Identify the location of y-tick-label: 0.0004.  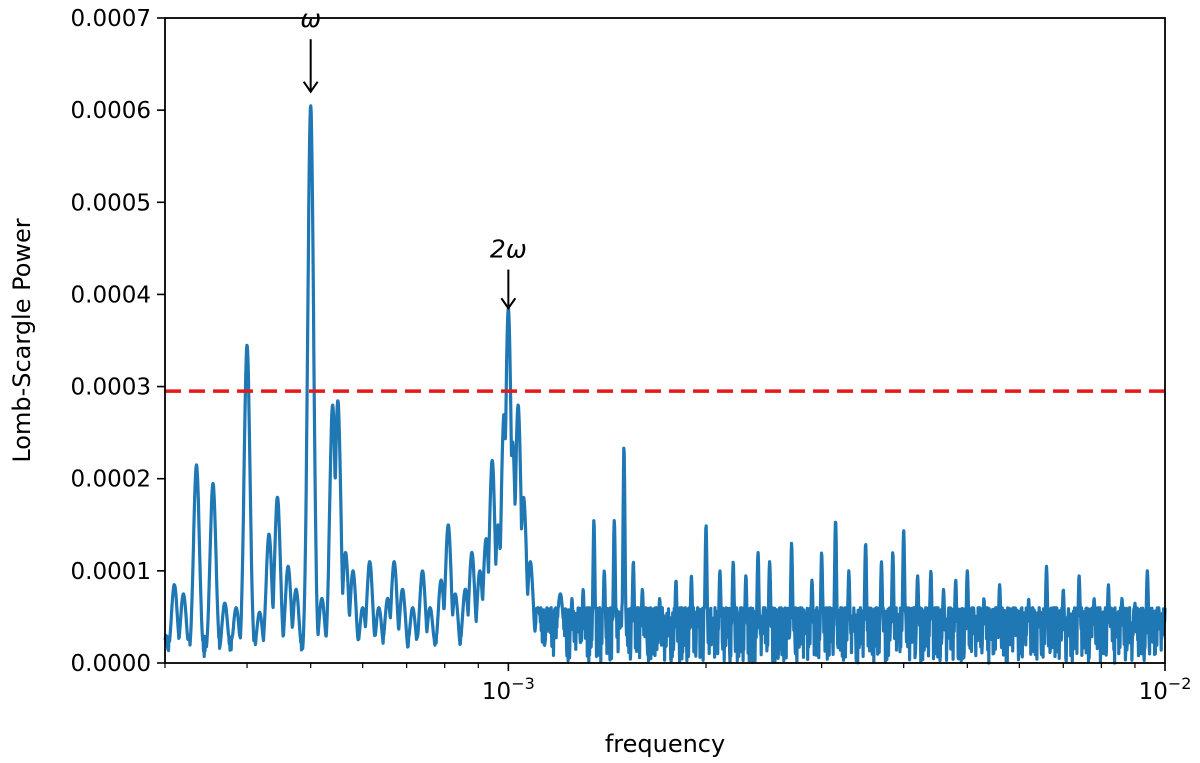
(111, 295).